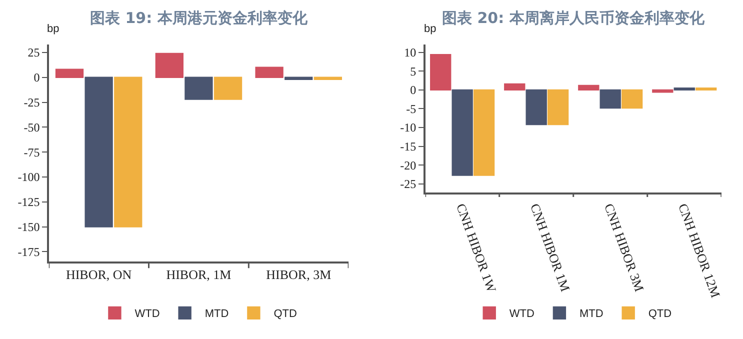  I want to click on y-tick-label: -50, so click(32, 127).